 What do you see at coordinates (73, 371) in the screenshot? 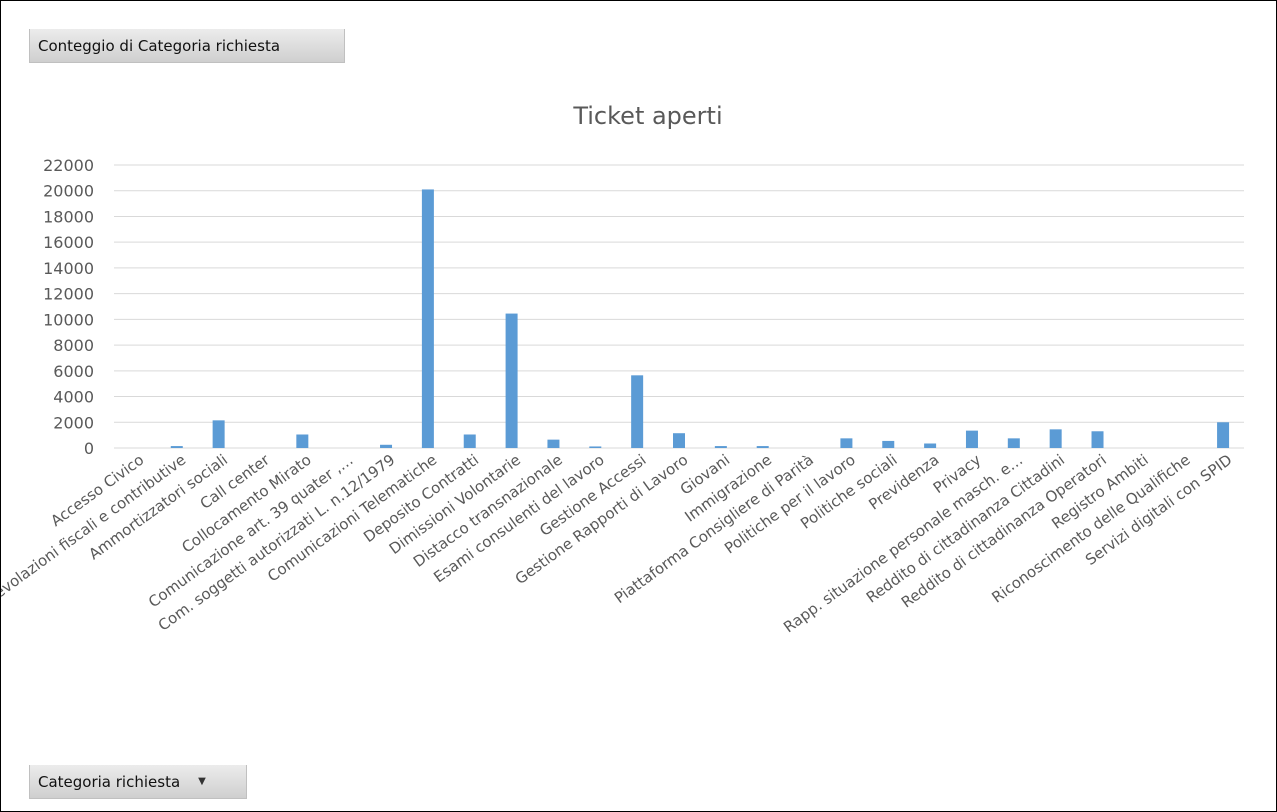
I see `y-tick-label: 6000` at bounding box center [73, 371].